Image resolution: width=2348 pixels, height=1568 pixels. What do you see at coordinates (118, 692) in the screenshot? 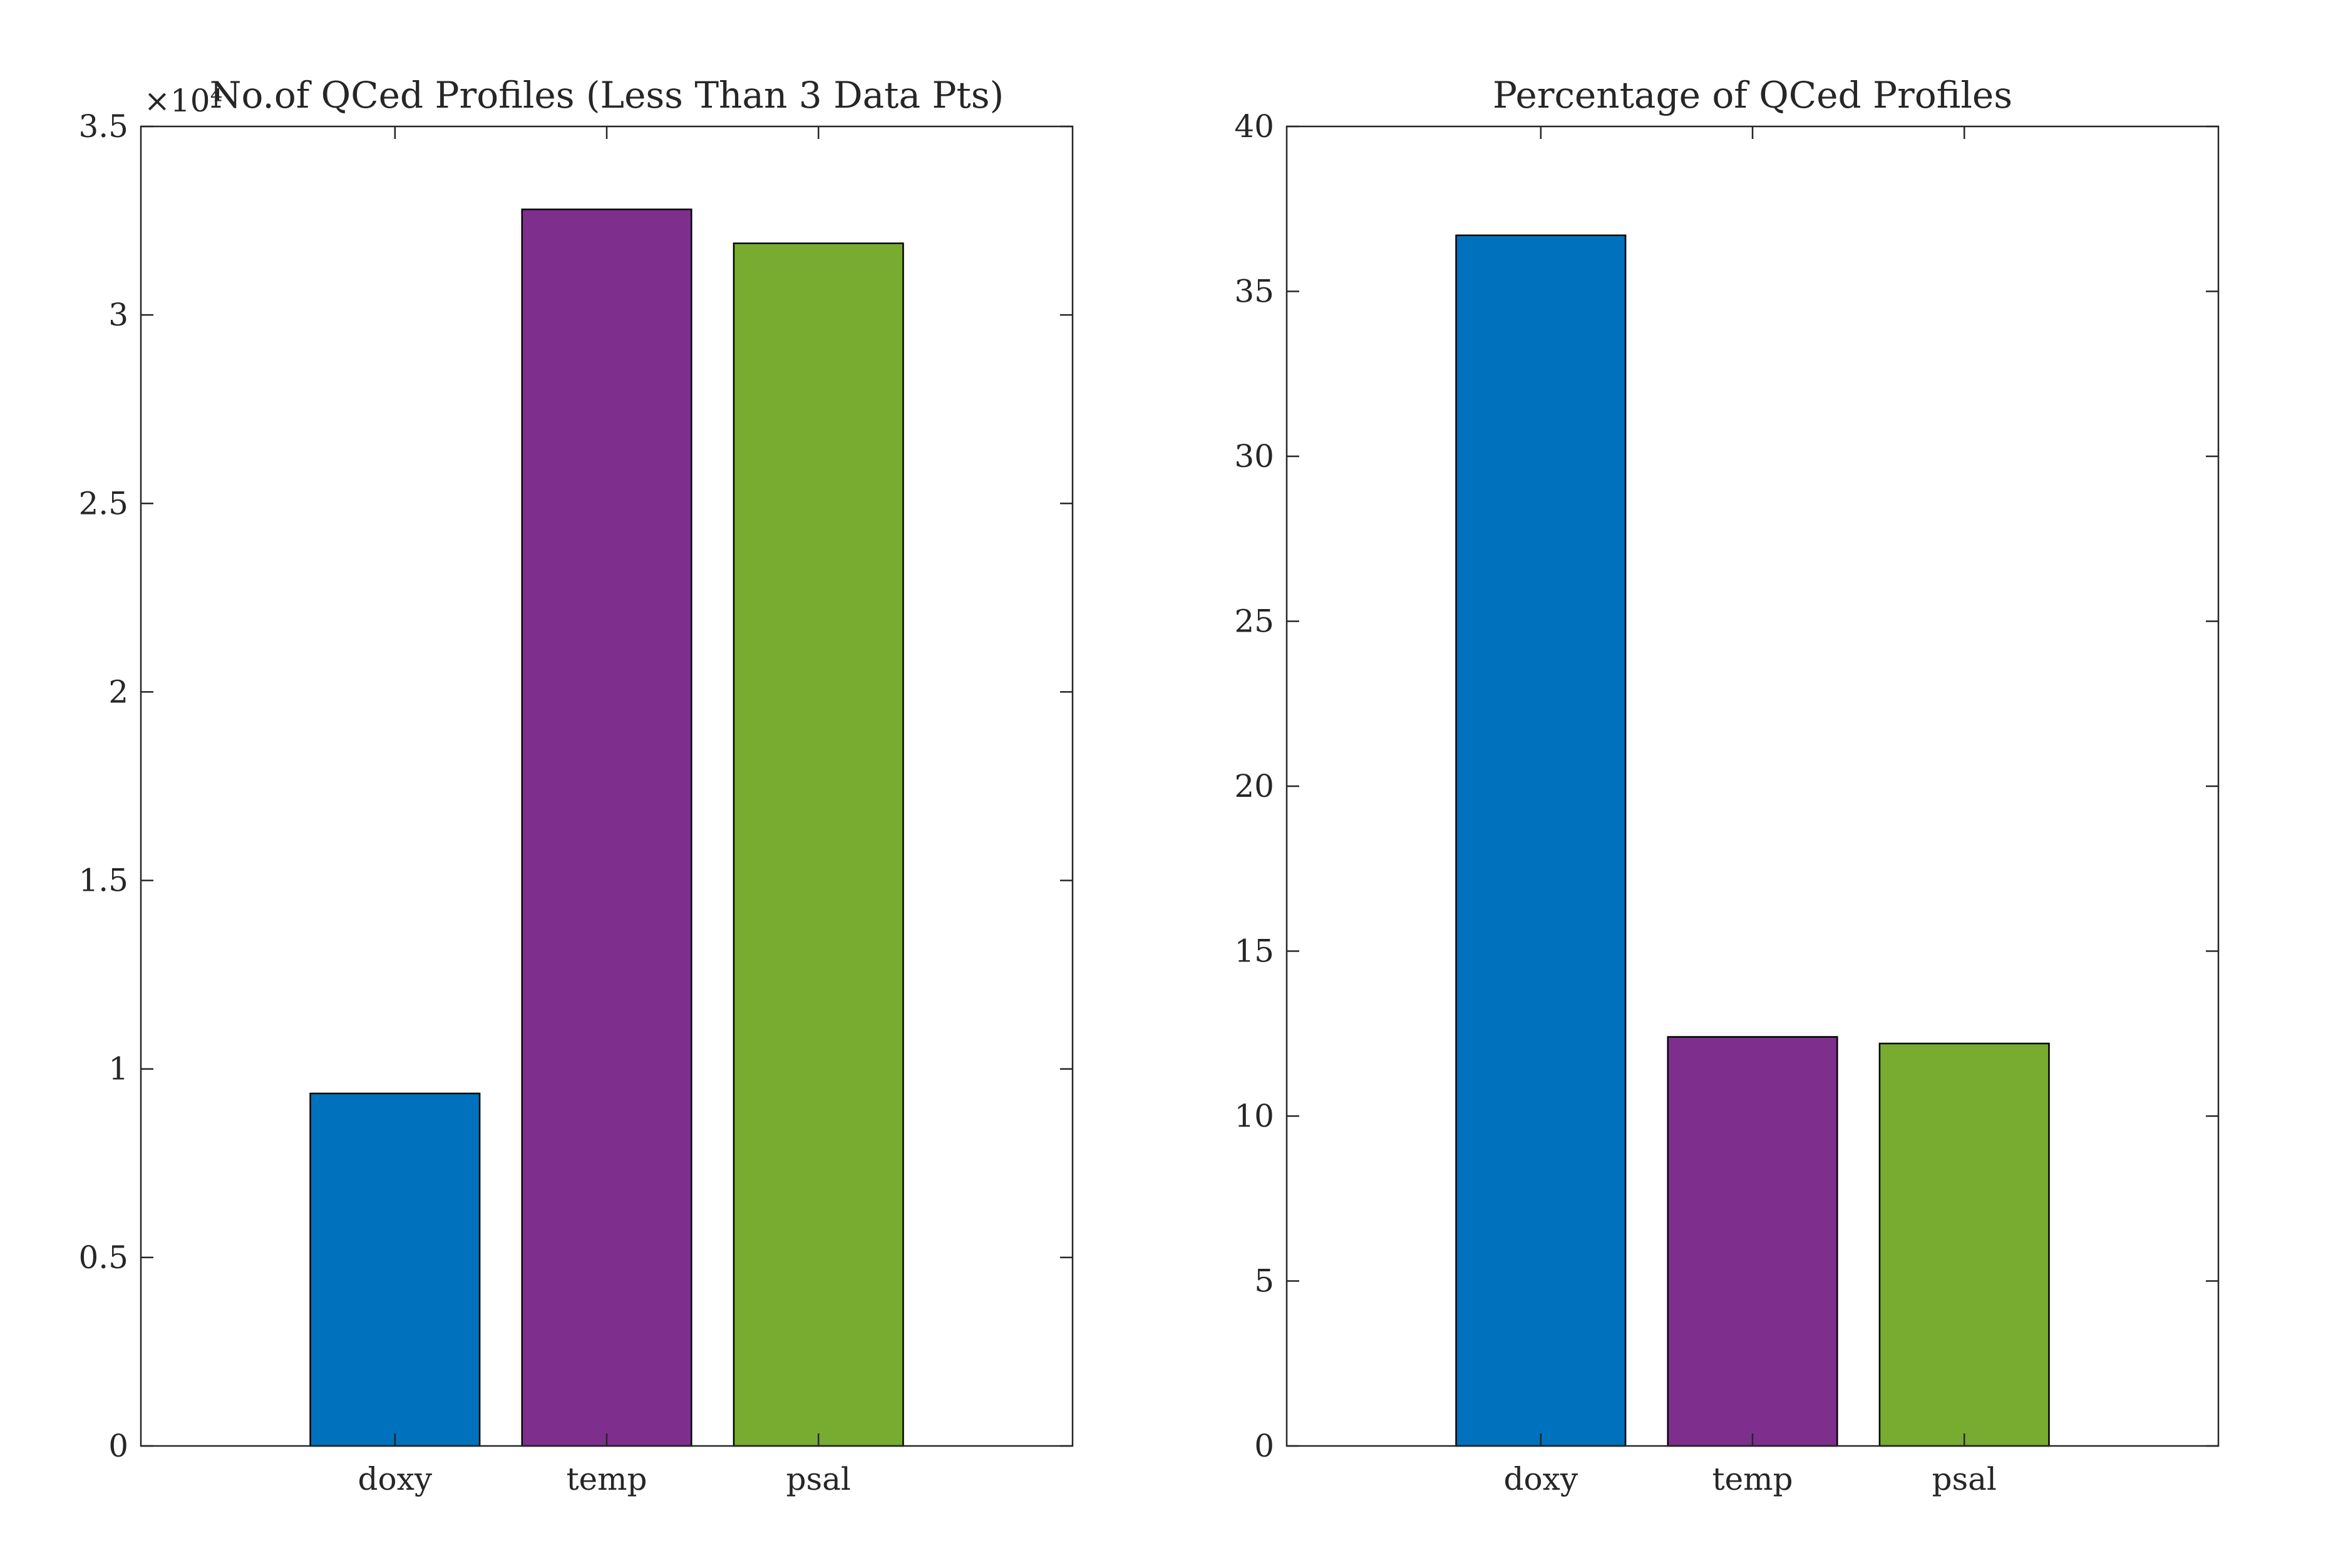
I see `y-tick-label: 2` at bounding box center [118, 692].